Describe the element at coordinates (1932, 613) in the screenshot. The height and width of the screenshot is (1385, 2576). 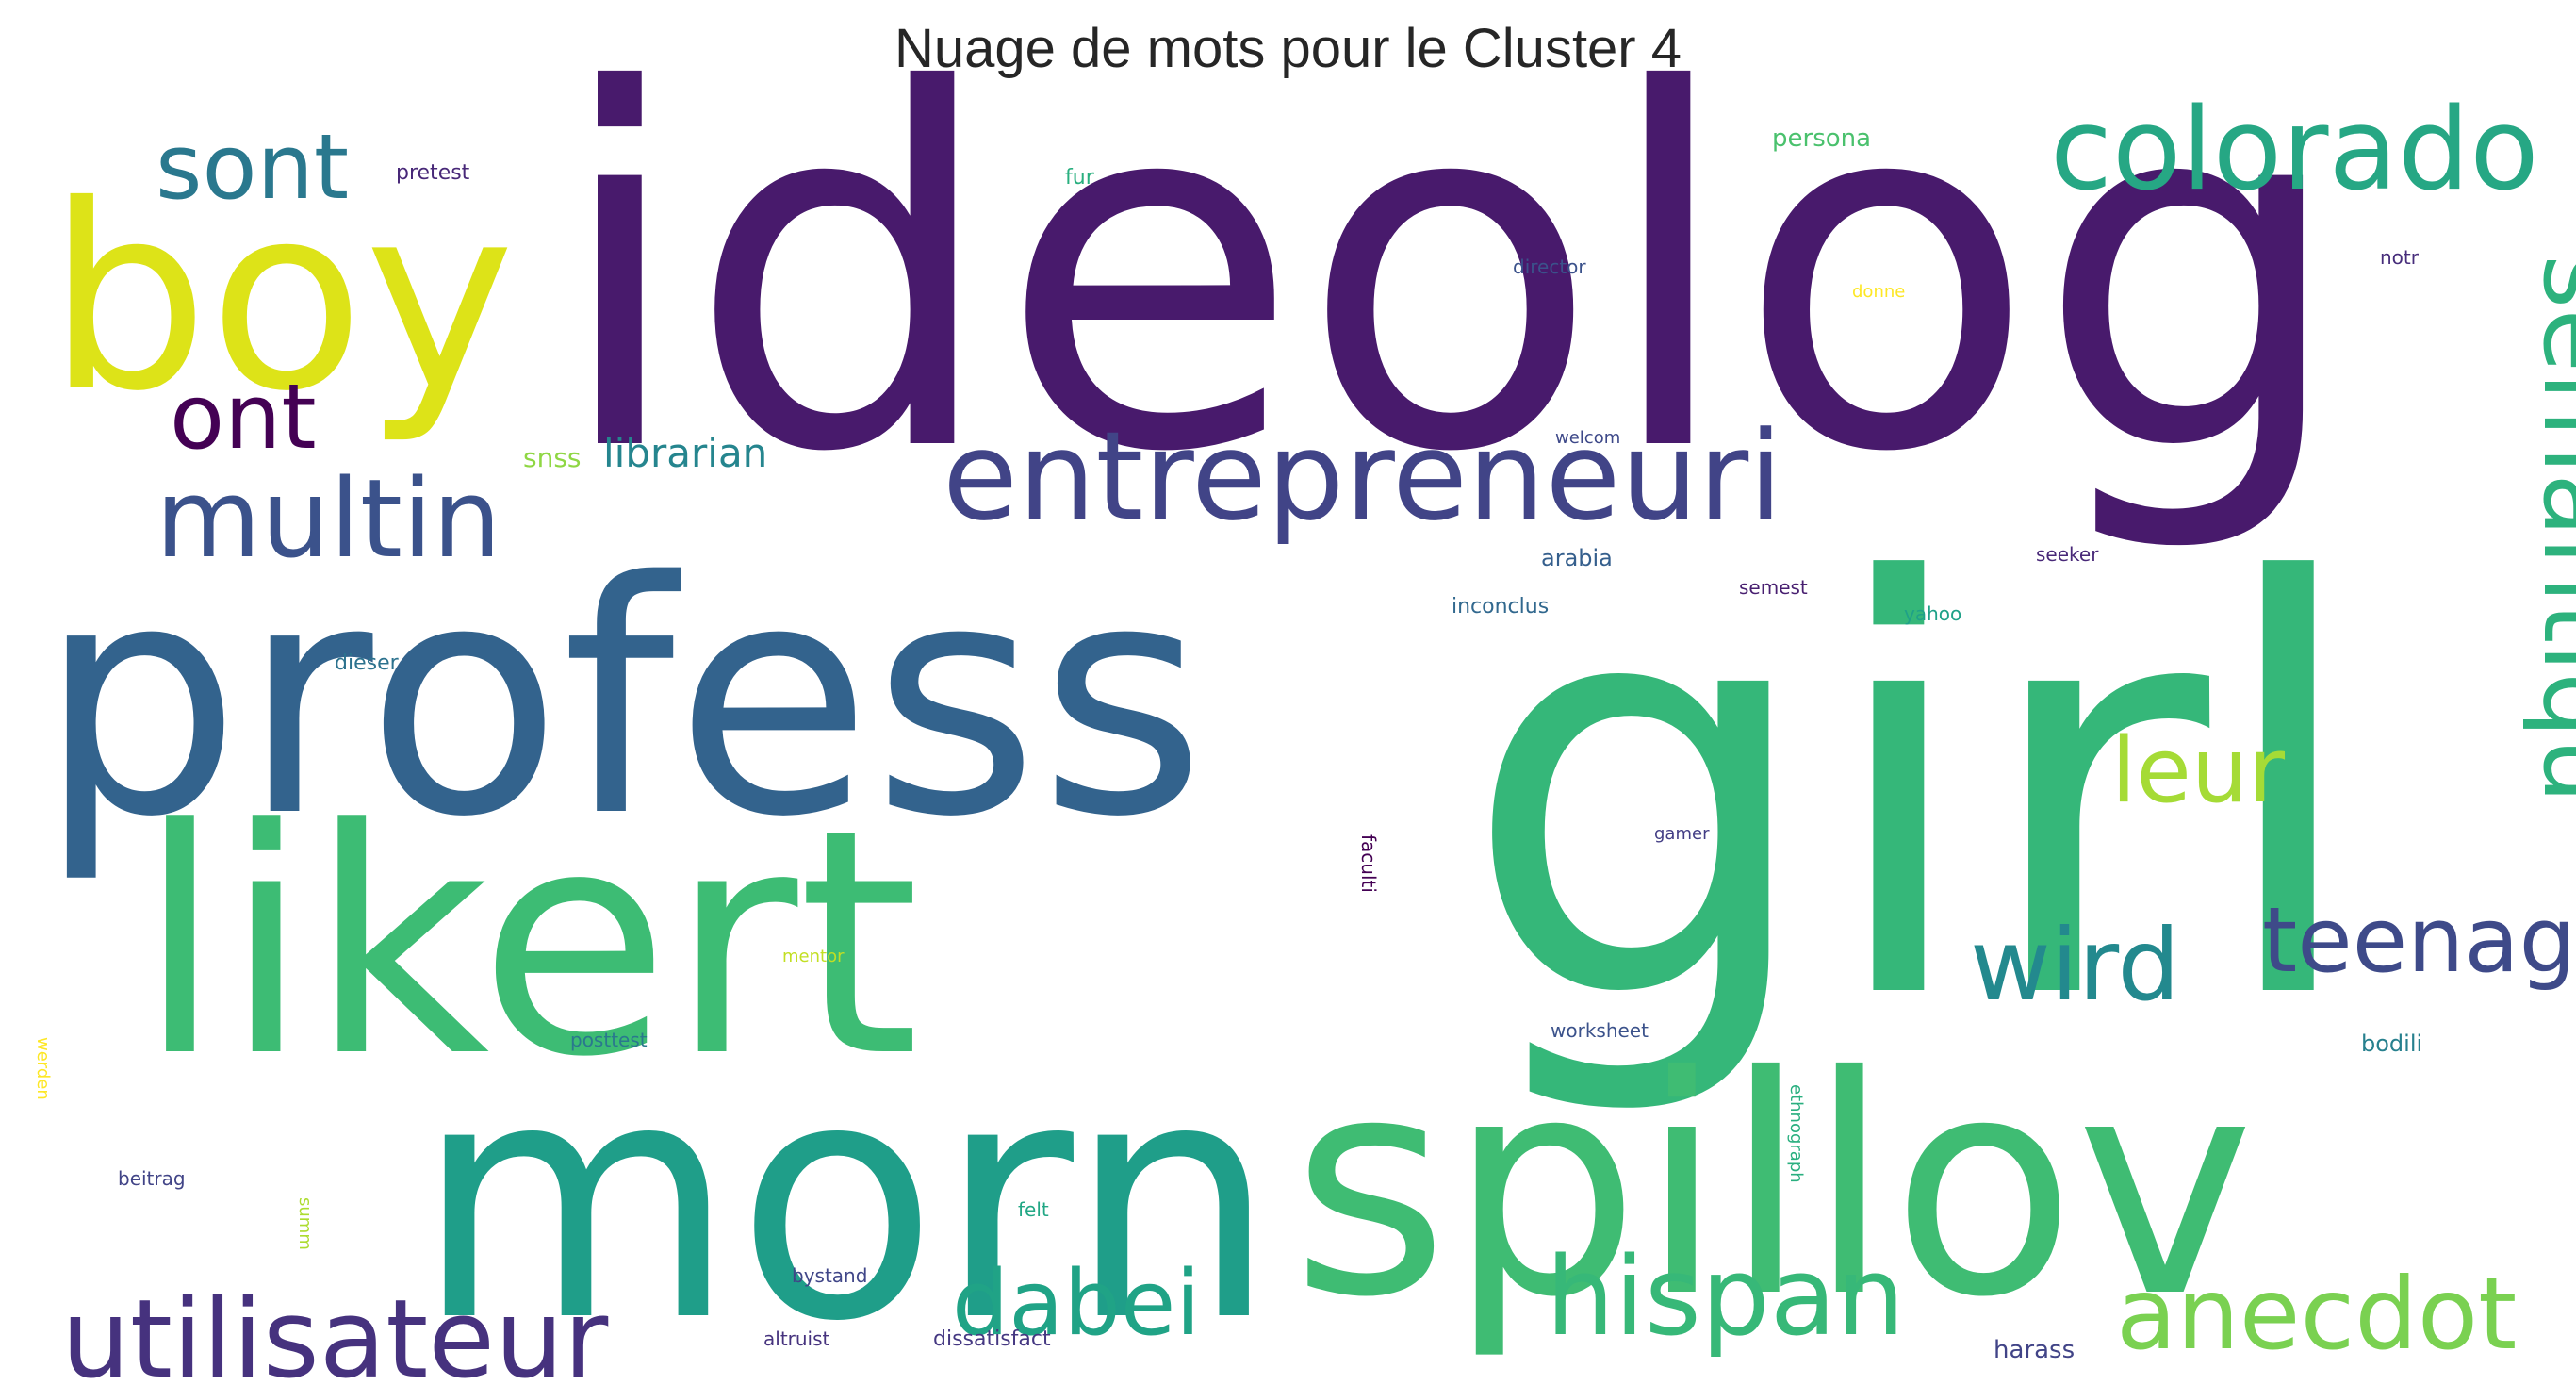
I see `word-yahoo: yahoo` at that location.